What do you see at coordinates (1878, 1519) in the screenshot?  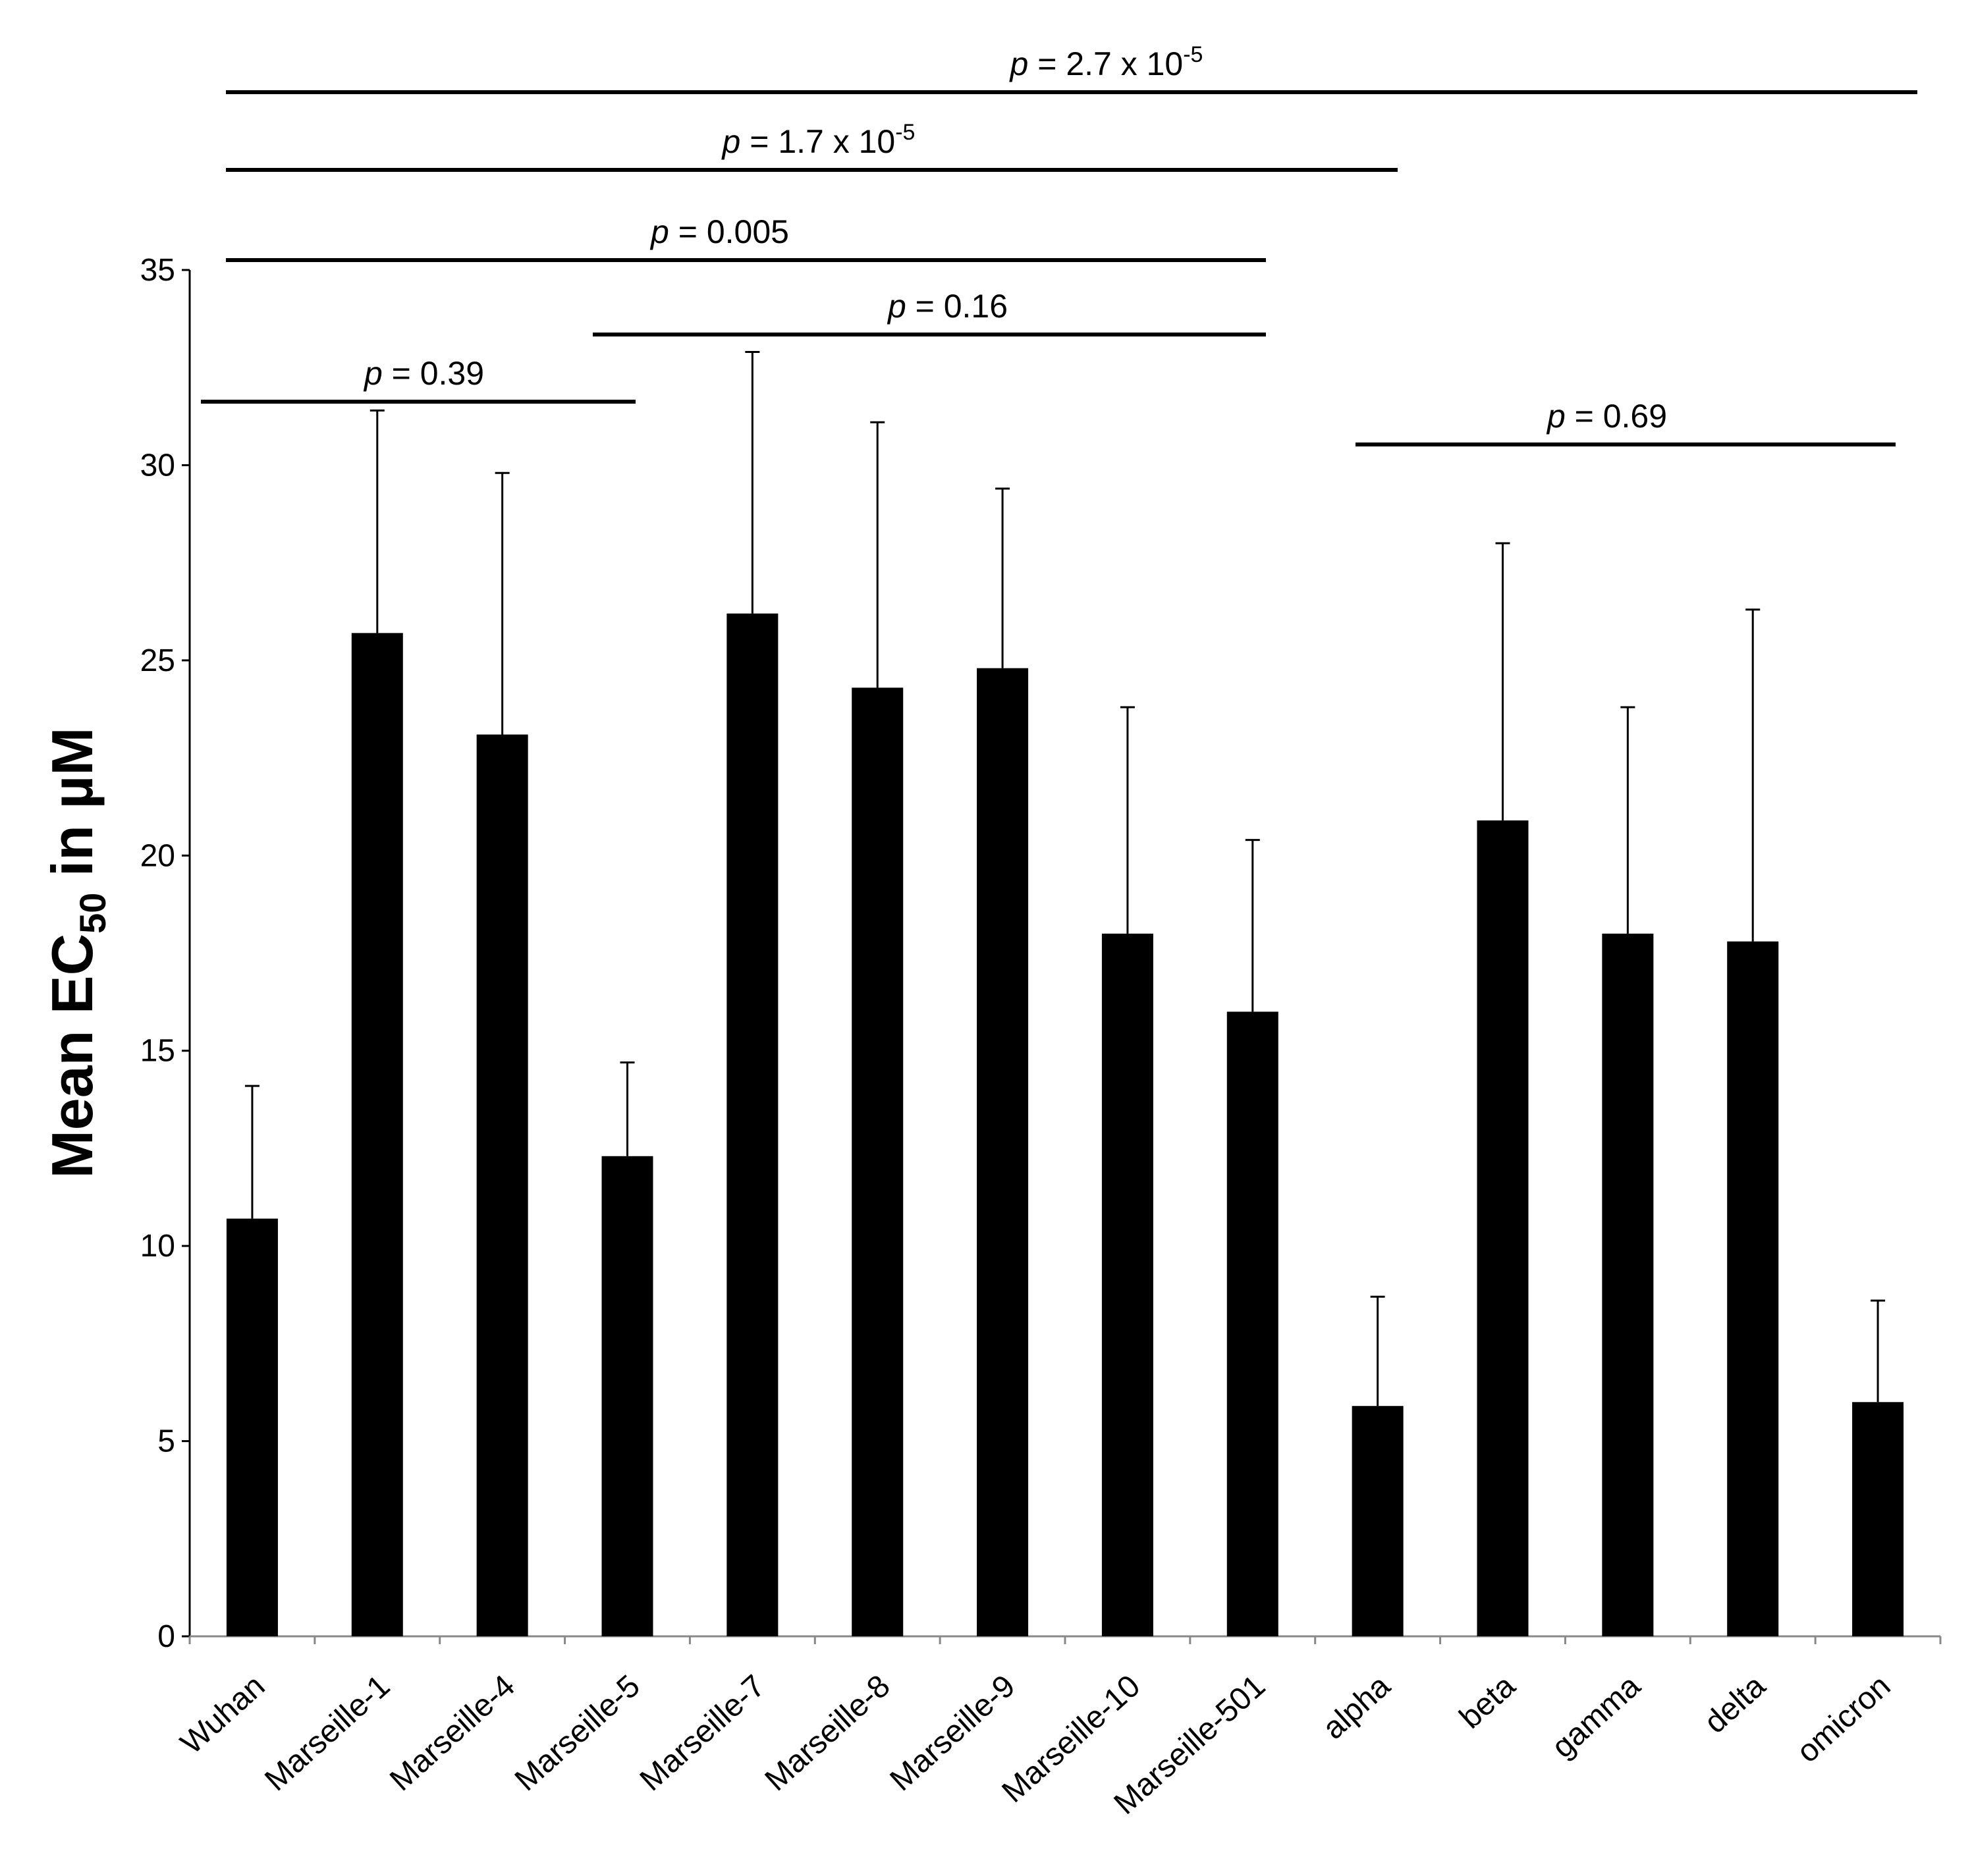 I see `bar-omicron` at bounding box center [1878, 1519].